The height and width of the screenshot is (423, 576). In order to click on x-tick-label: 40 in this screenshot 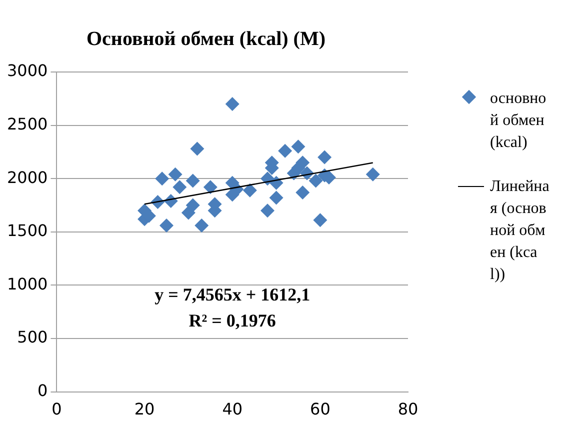, I will do `click(232, 409)`.